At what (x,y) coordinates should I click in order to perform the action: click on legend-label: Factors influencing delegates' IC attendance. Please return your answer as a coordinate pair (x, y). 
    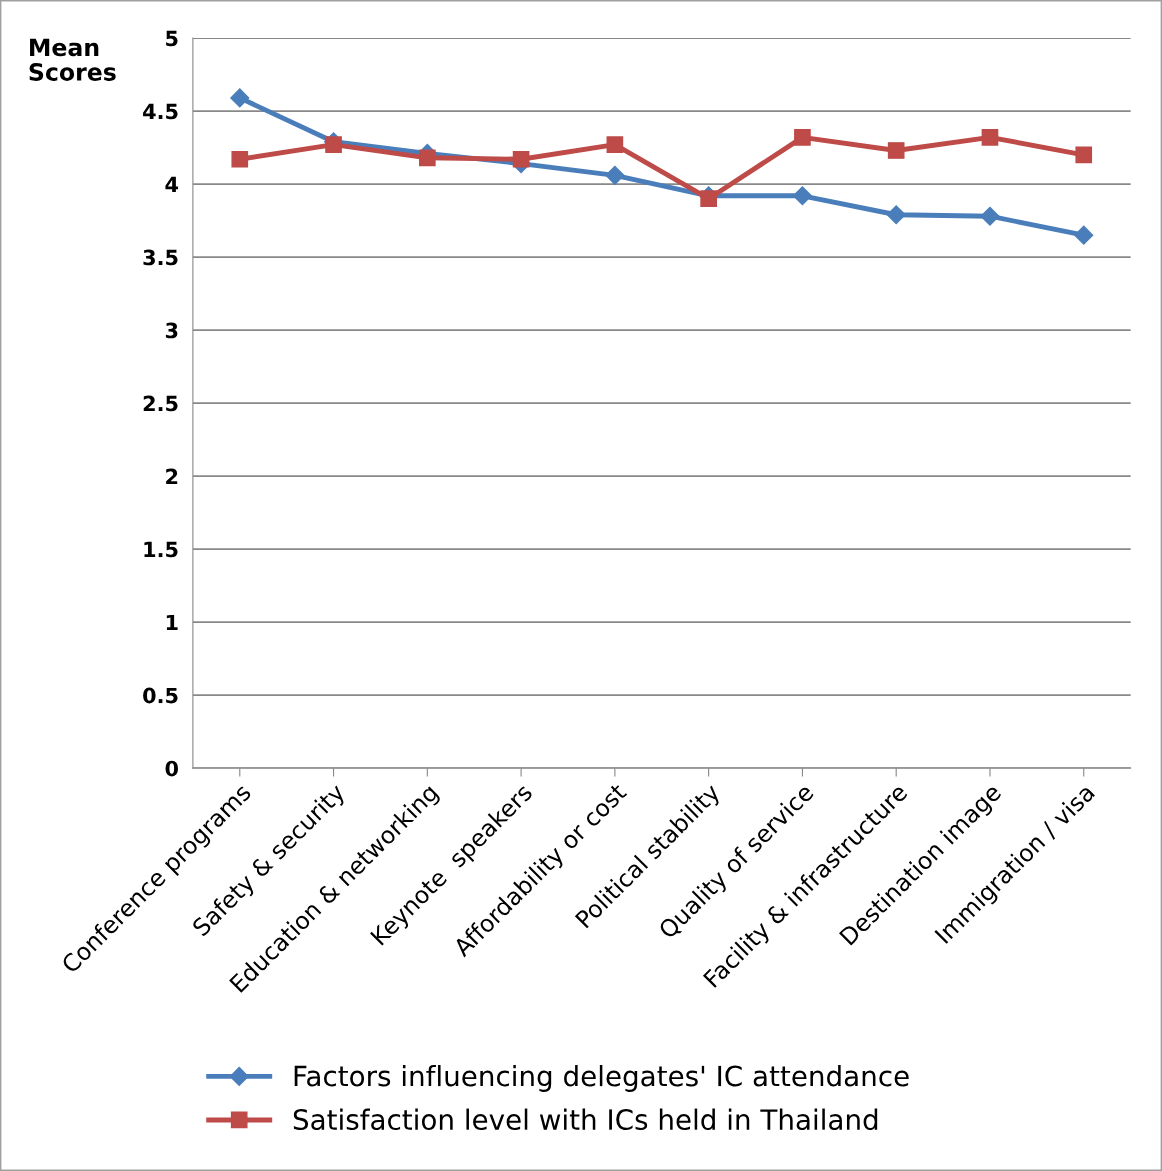
    Looking at the image, I should click on (601, 1078).